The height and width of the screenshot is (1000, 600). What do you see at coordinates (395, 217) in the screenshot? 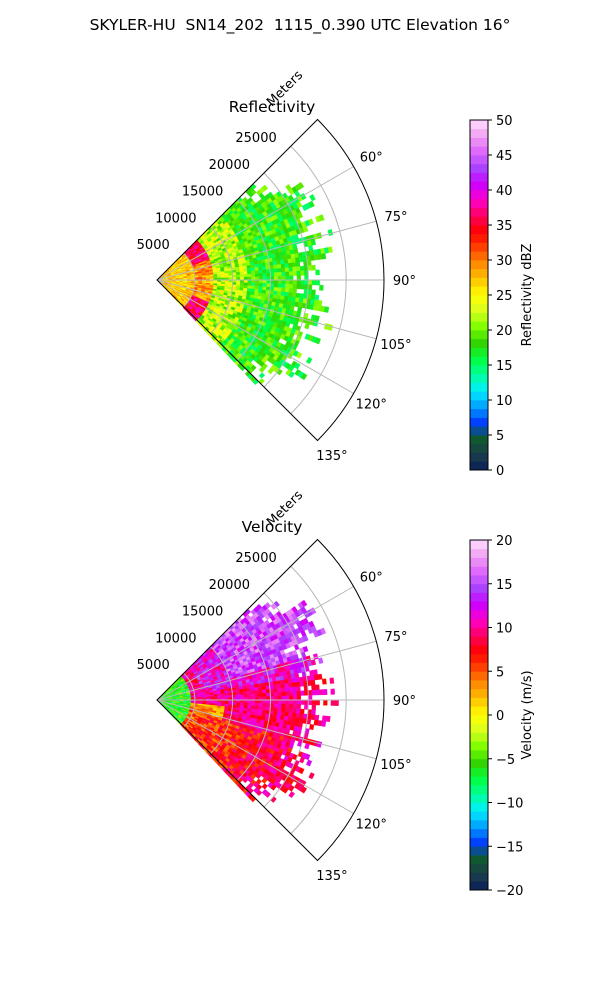
I see `angle-tick-label: 75°` at bounding box center [395, 217].